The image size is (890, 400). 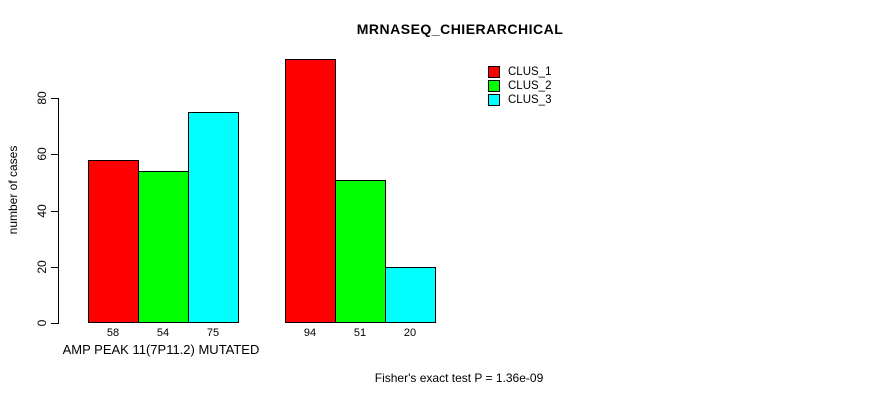 I want to click on y-axis-line, so click(x=58, y=211).